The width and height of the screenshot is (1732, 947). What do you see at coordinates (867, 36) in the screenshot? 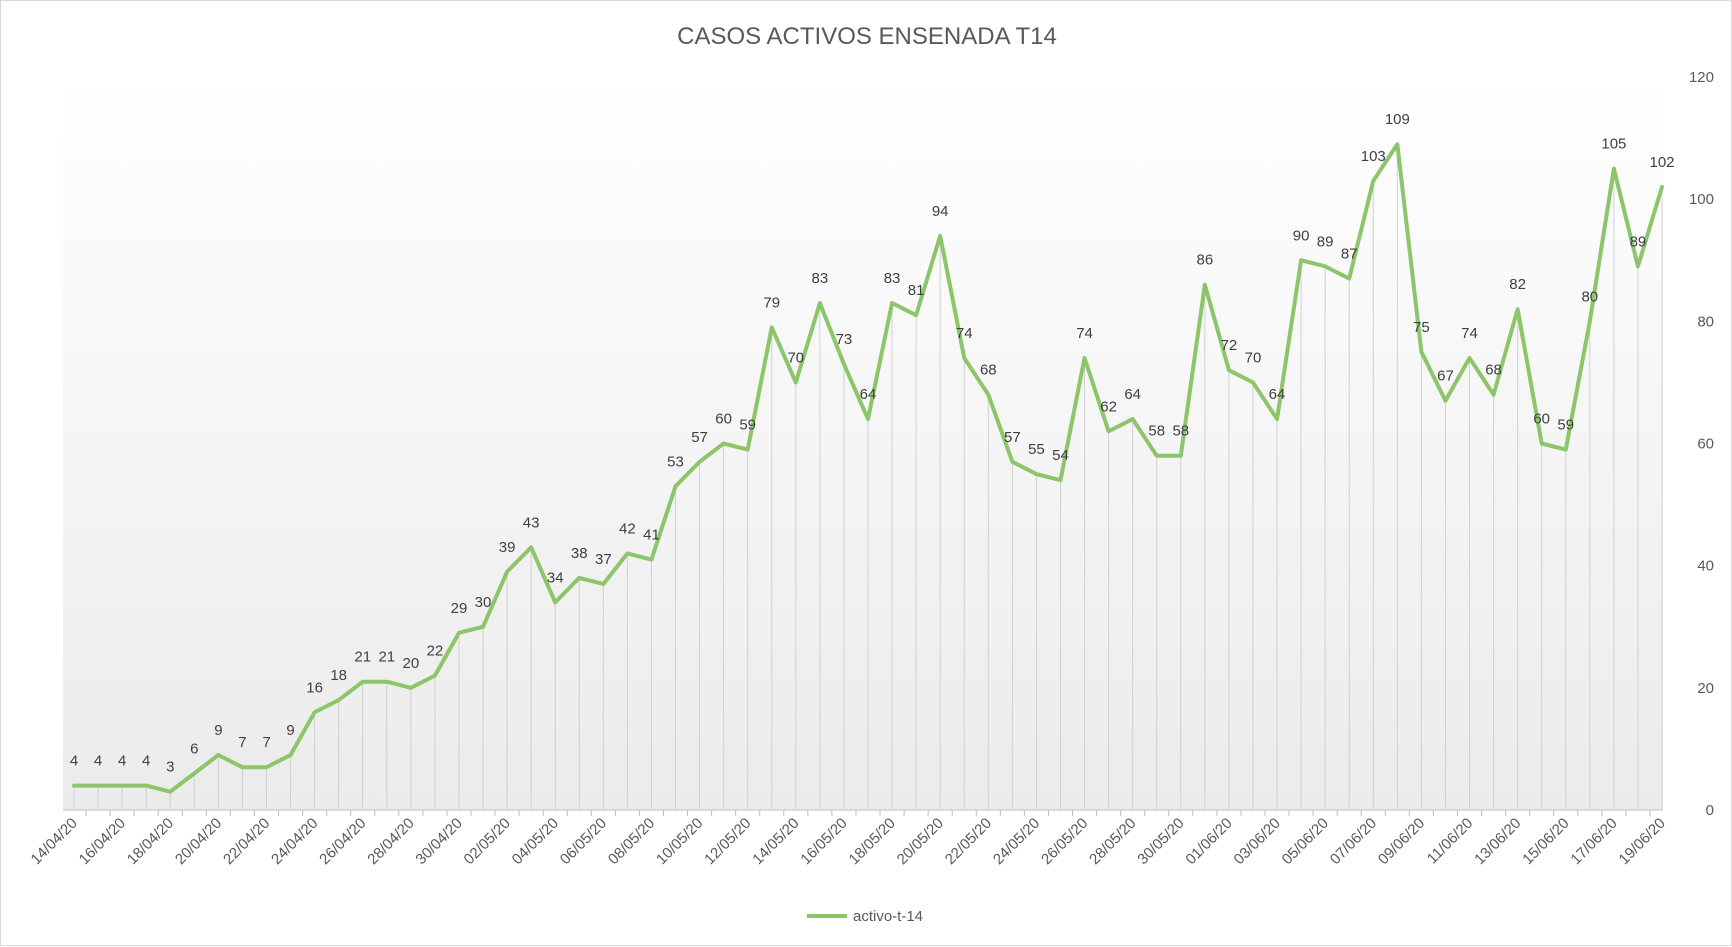
I see `chart-title: CASOS ACTIVOS ENSENADA T14` at bounding box center [867, 36].